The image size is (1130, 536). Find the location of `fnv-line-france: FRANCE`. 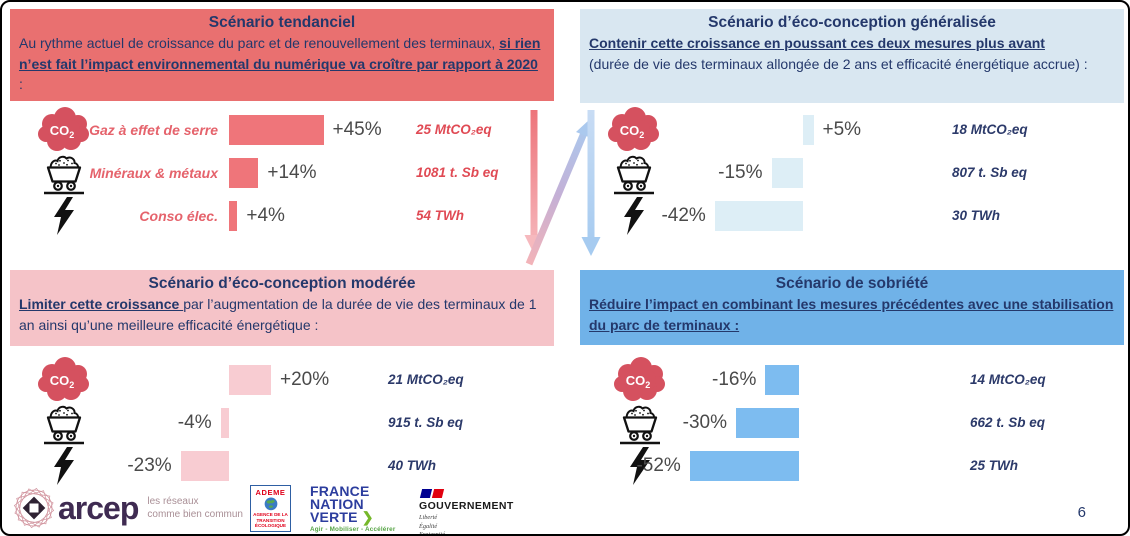

fnv-line-france: FRANCE is located at coordinates (340, 491).